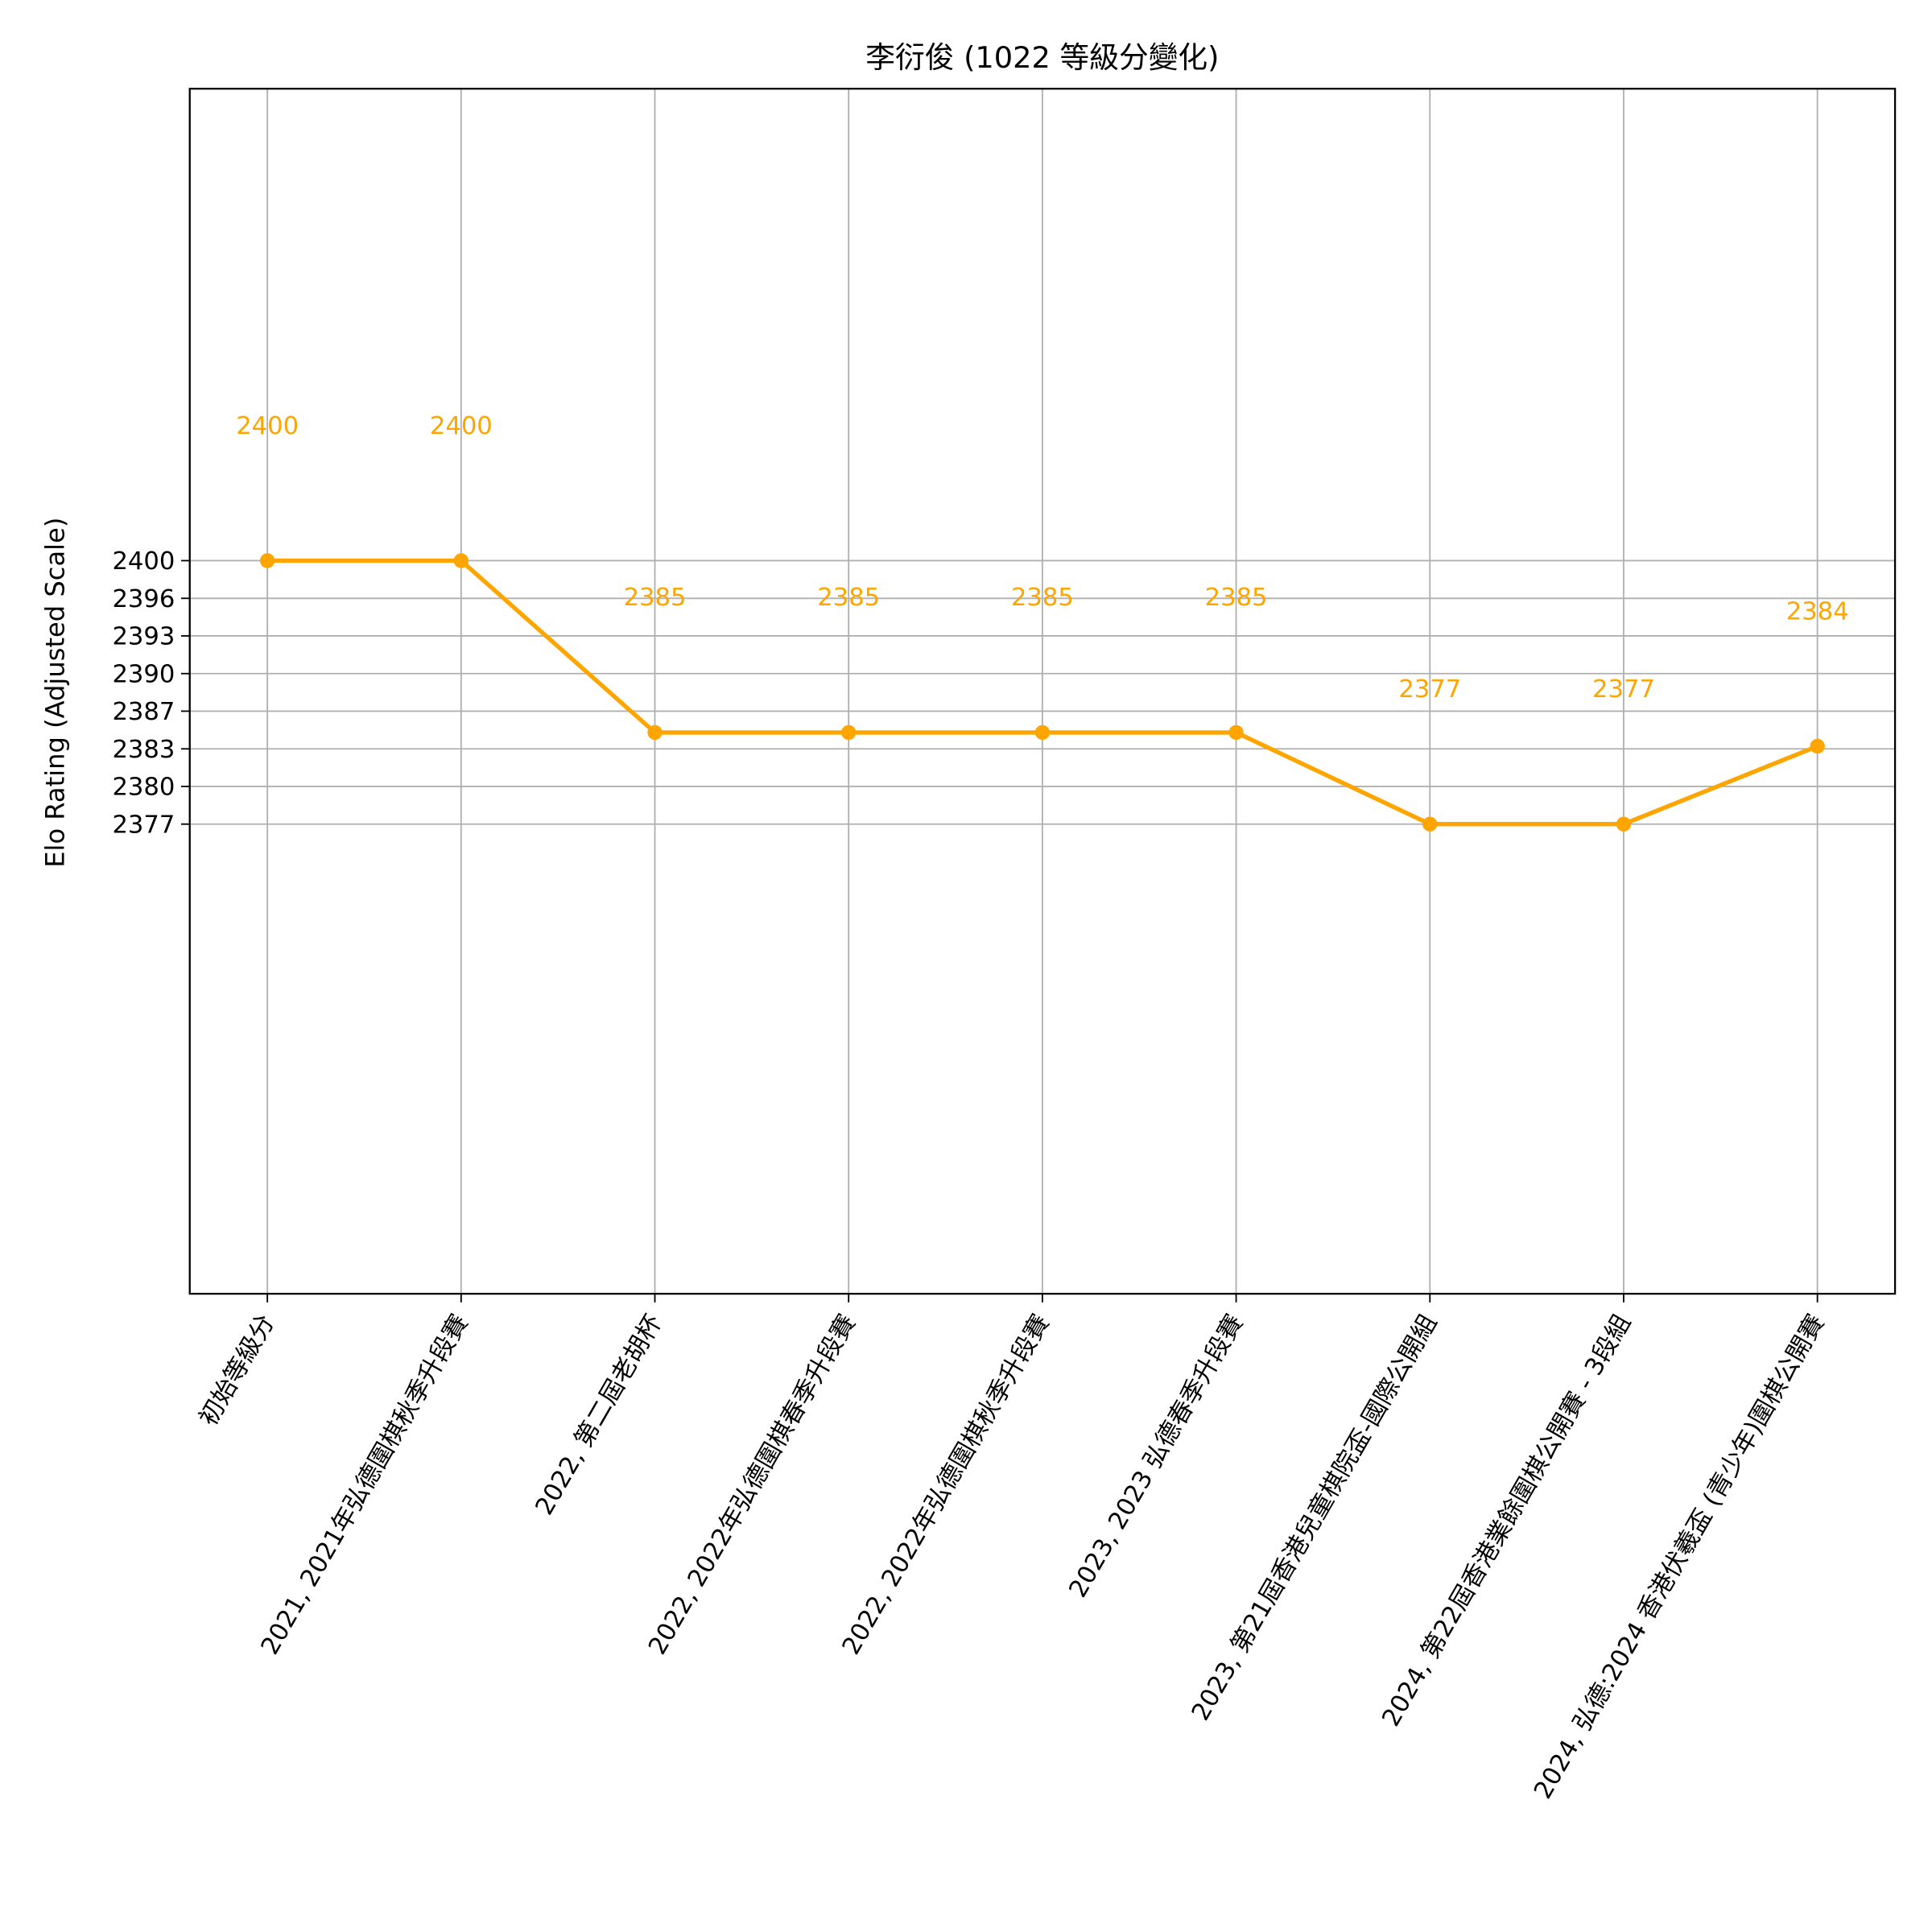 Image resolution: width=1932 pixels, height=1932 pixels. Describe the element at coordinates (55, 693) in the screenshot. I see `y-axis-label: Elo Rating (Adjusted Scale)` at that location.